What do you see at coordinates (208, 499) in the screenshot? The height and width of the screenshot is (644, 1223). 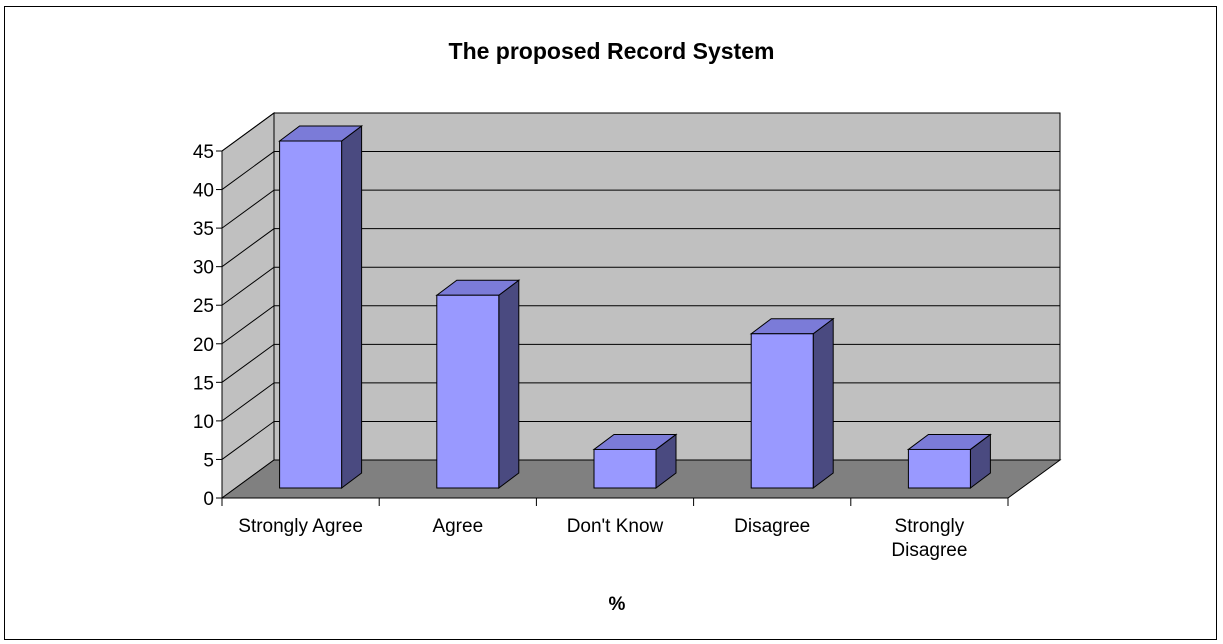 I see `y-tick-label: 0` at bounding box center [208, 499].